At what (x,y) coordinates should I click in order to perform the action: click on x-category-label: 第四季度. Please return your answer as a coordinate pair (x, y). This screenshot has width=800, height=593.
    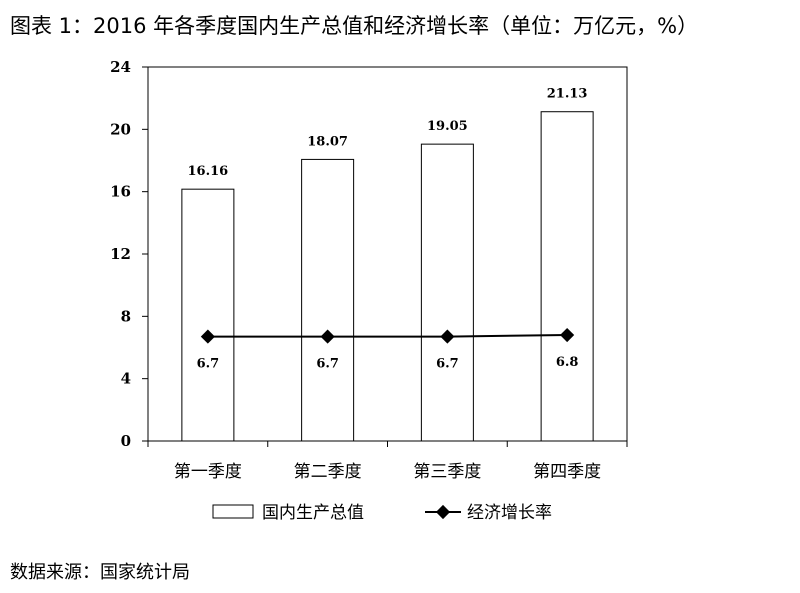
    Looking at the image, I should click on (567, 472).